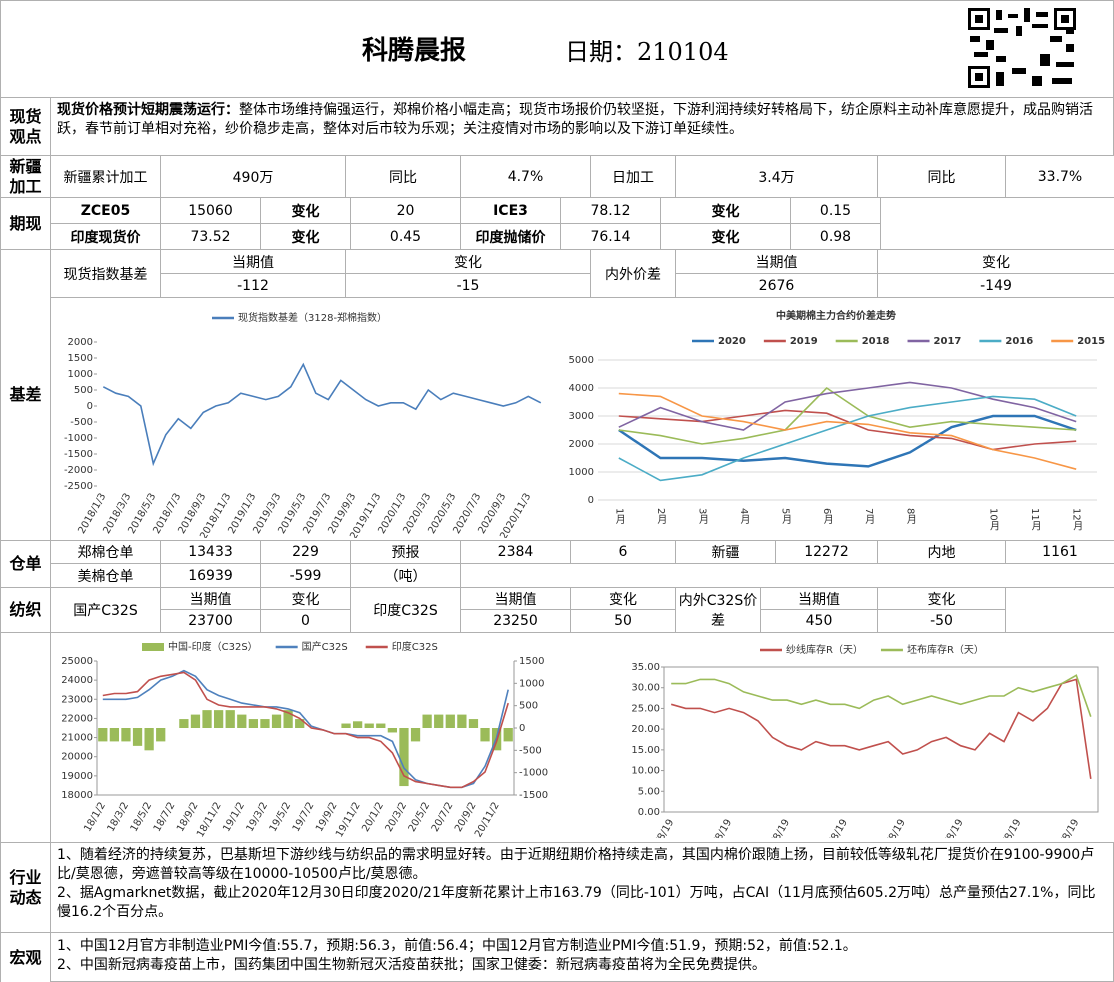 The width and height of the screenshot is (1114, 982). Describe the element at coordinates (77, 776) in the screenshot. I see `y-tick-label: 19000` at that location.